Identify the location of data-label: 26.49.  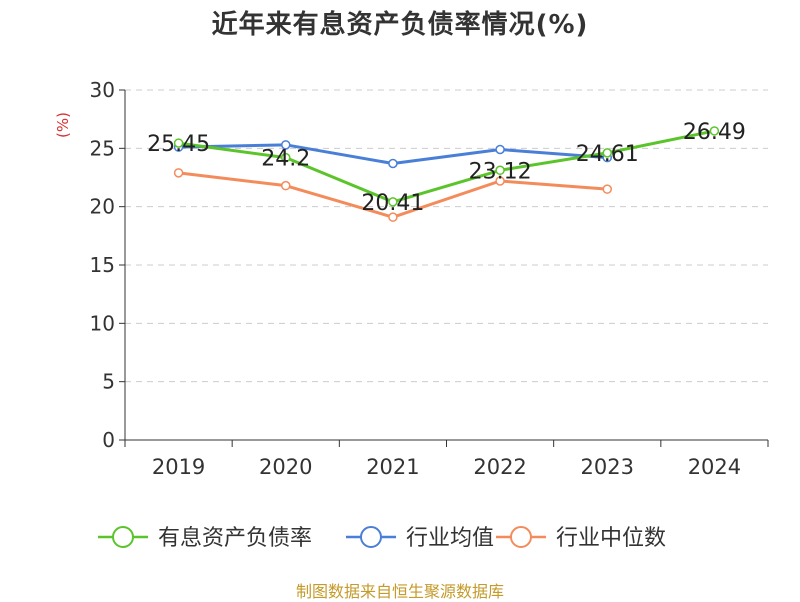
(714, 132).